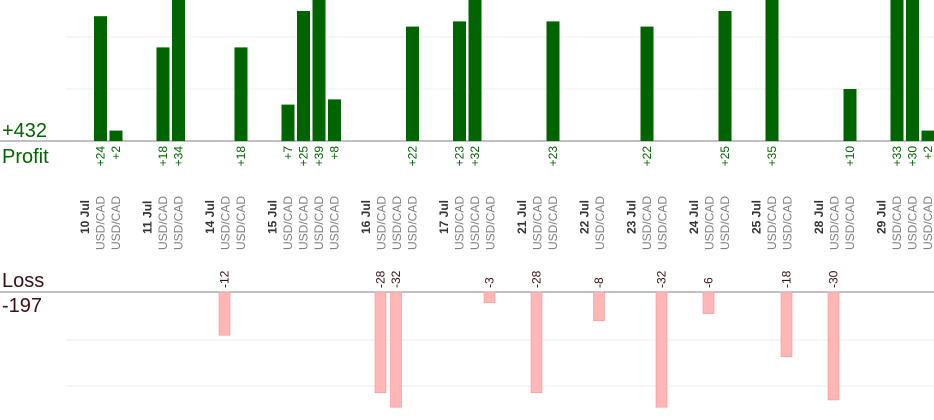 Image resolution: width=934 pixels, height=420 pixels. I want to click on date-label: 24 Jul, so click(694, 217).